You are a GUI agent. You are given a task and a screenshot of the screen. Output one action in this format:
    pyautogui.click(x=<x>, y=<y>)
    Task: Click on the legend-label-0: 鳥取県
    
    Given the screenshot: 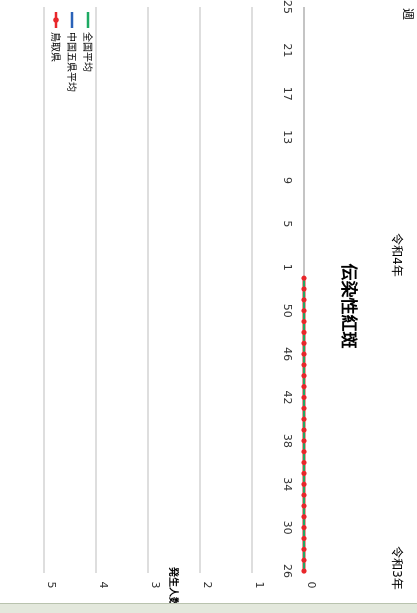 What is the action you would take?
    pyautogui.click(x=55, y=47)
    